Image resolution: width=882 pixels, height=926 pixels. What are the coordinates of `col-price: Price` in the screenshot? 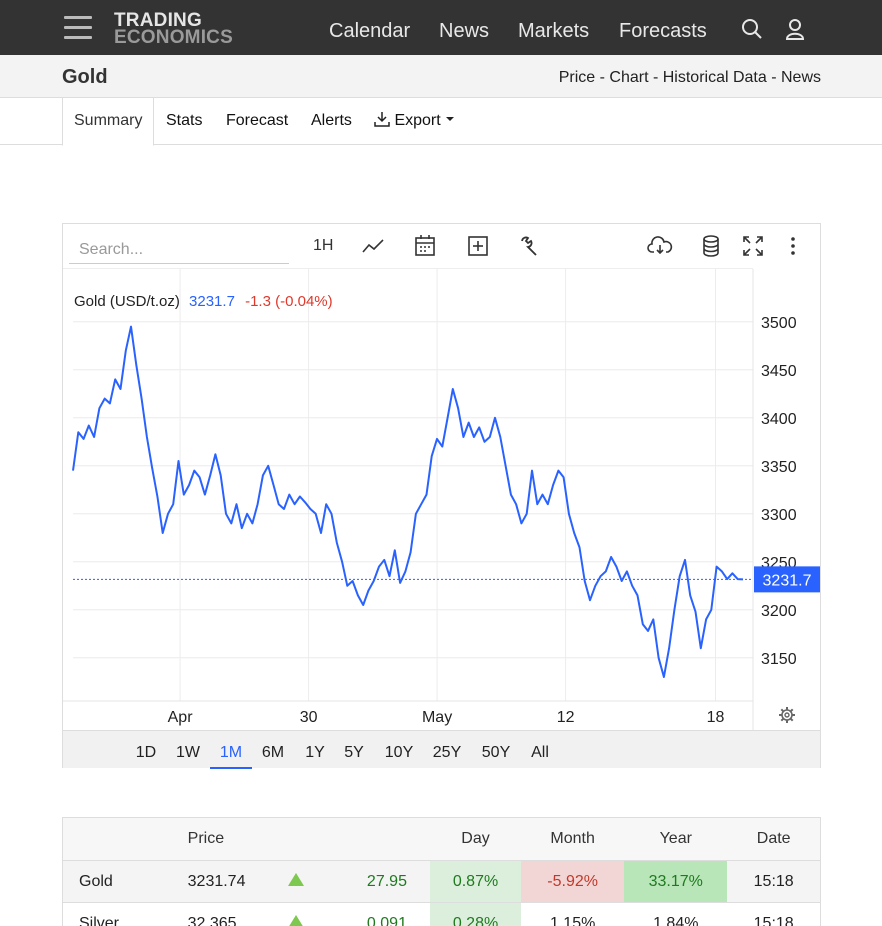 It's located at (220, 839).